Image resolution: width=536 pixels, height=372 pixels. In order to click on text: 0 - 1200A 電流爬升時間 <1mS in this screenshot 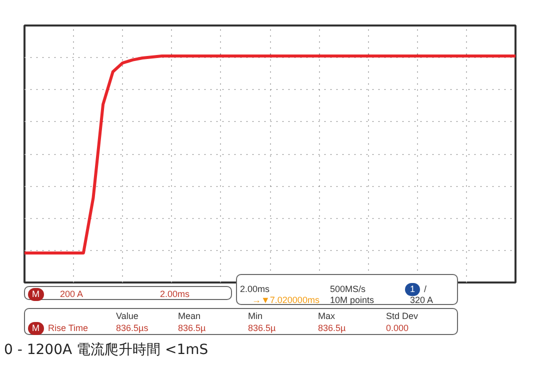, I will do `click(106, 350)`.